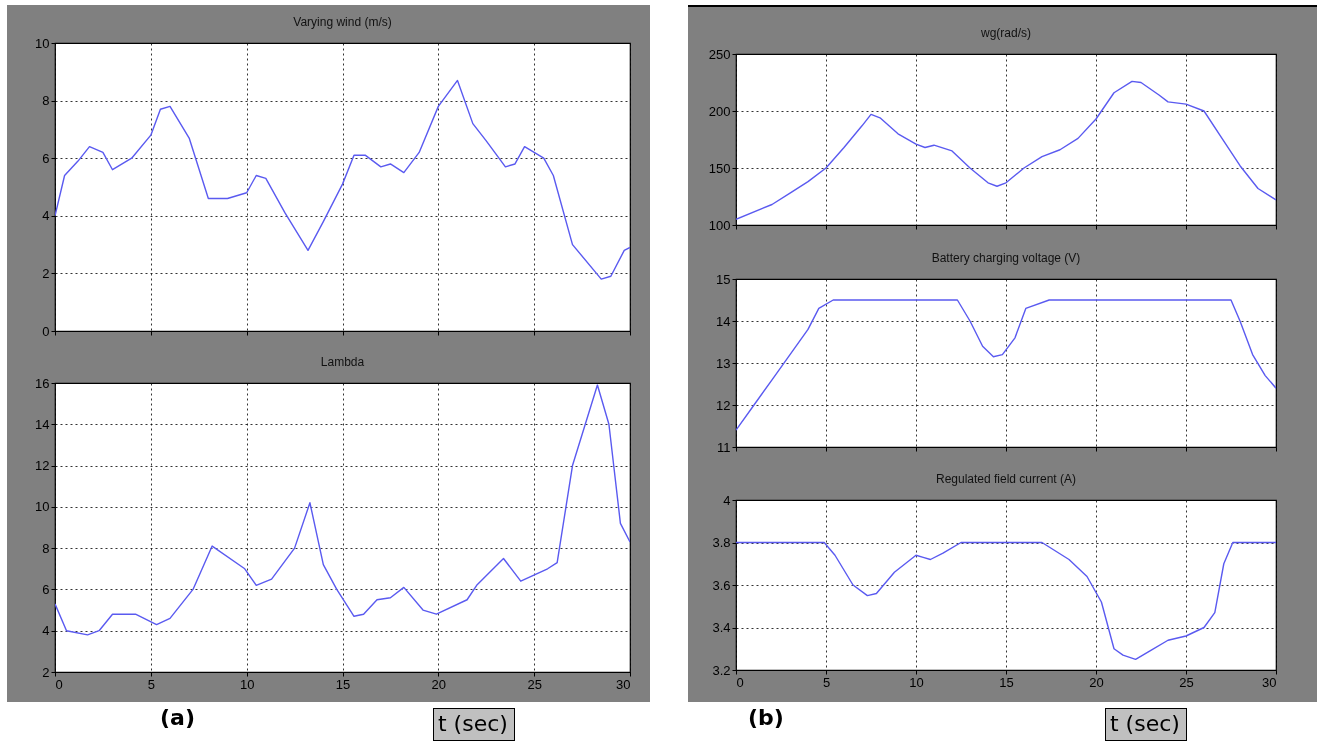 This screenshot has height=746, width=1317. I want to click on chart-title: Lambda, so click(342, 362).